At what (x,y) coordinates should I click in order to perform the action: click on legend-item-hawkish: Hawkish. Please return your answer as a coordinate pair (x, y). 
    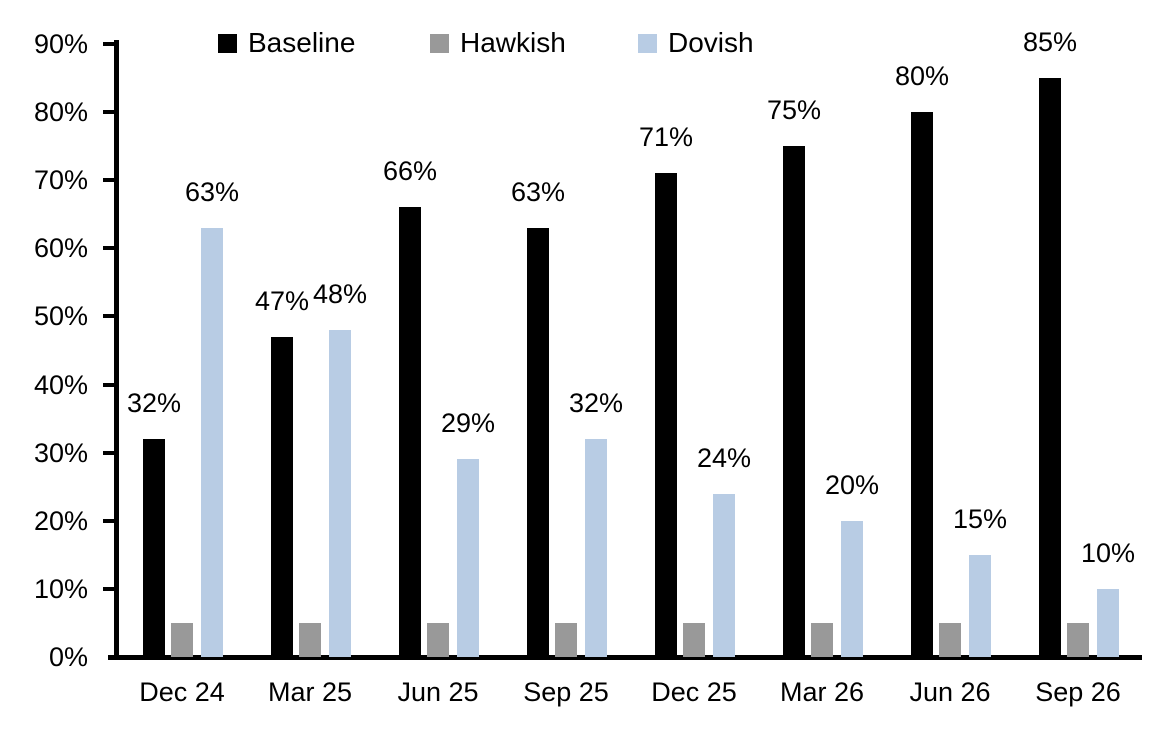
    Looking at the image, I should click on (498, 43).